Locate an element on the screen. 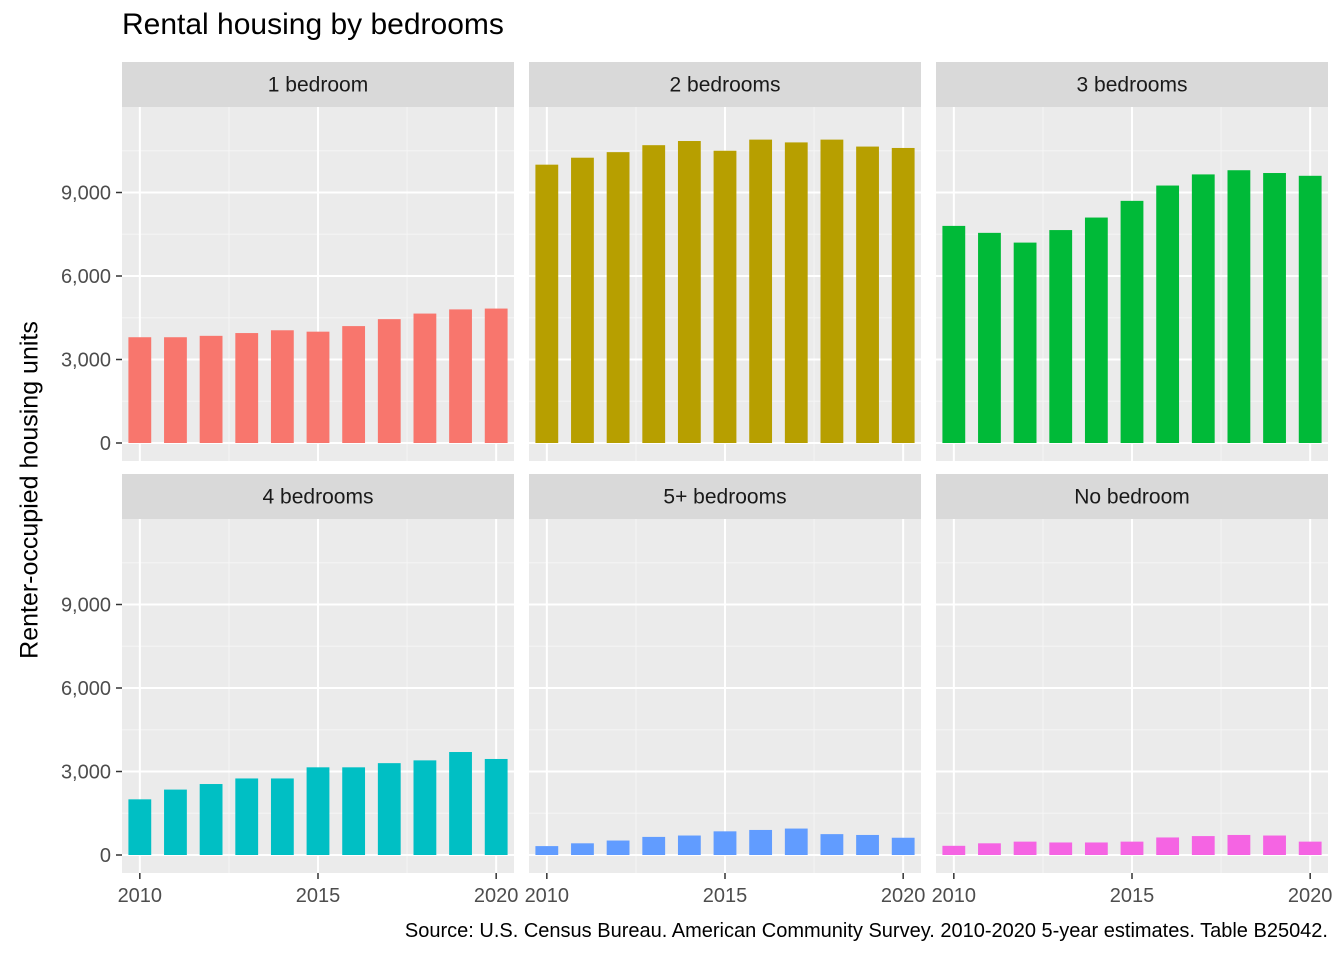  facet-strip-label: No bedroom is located at coordinates (1132, 497).